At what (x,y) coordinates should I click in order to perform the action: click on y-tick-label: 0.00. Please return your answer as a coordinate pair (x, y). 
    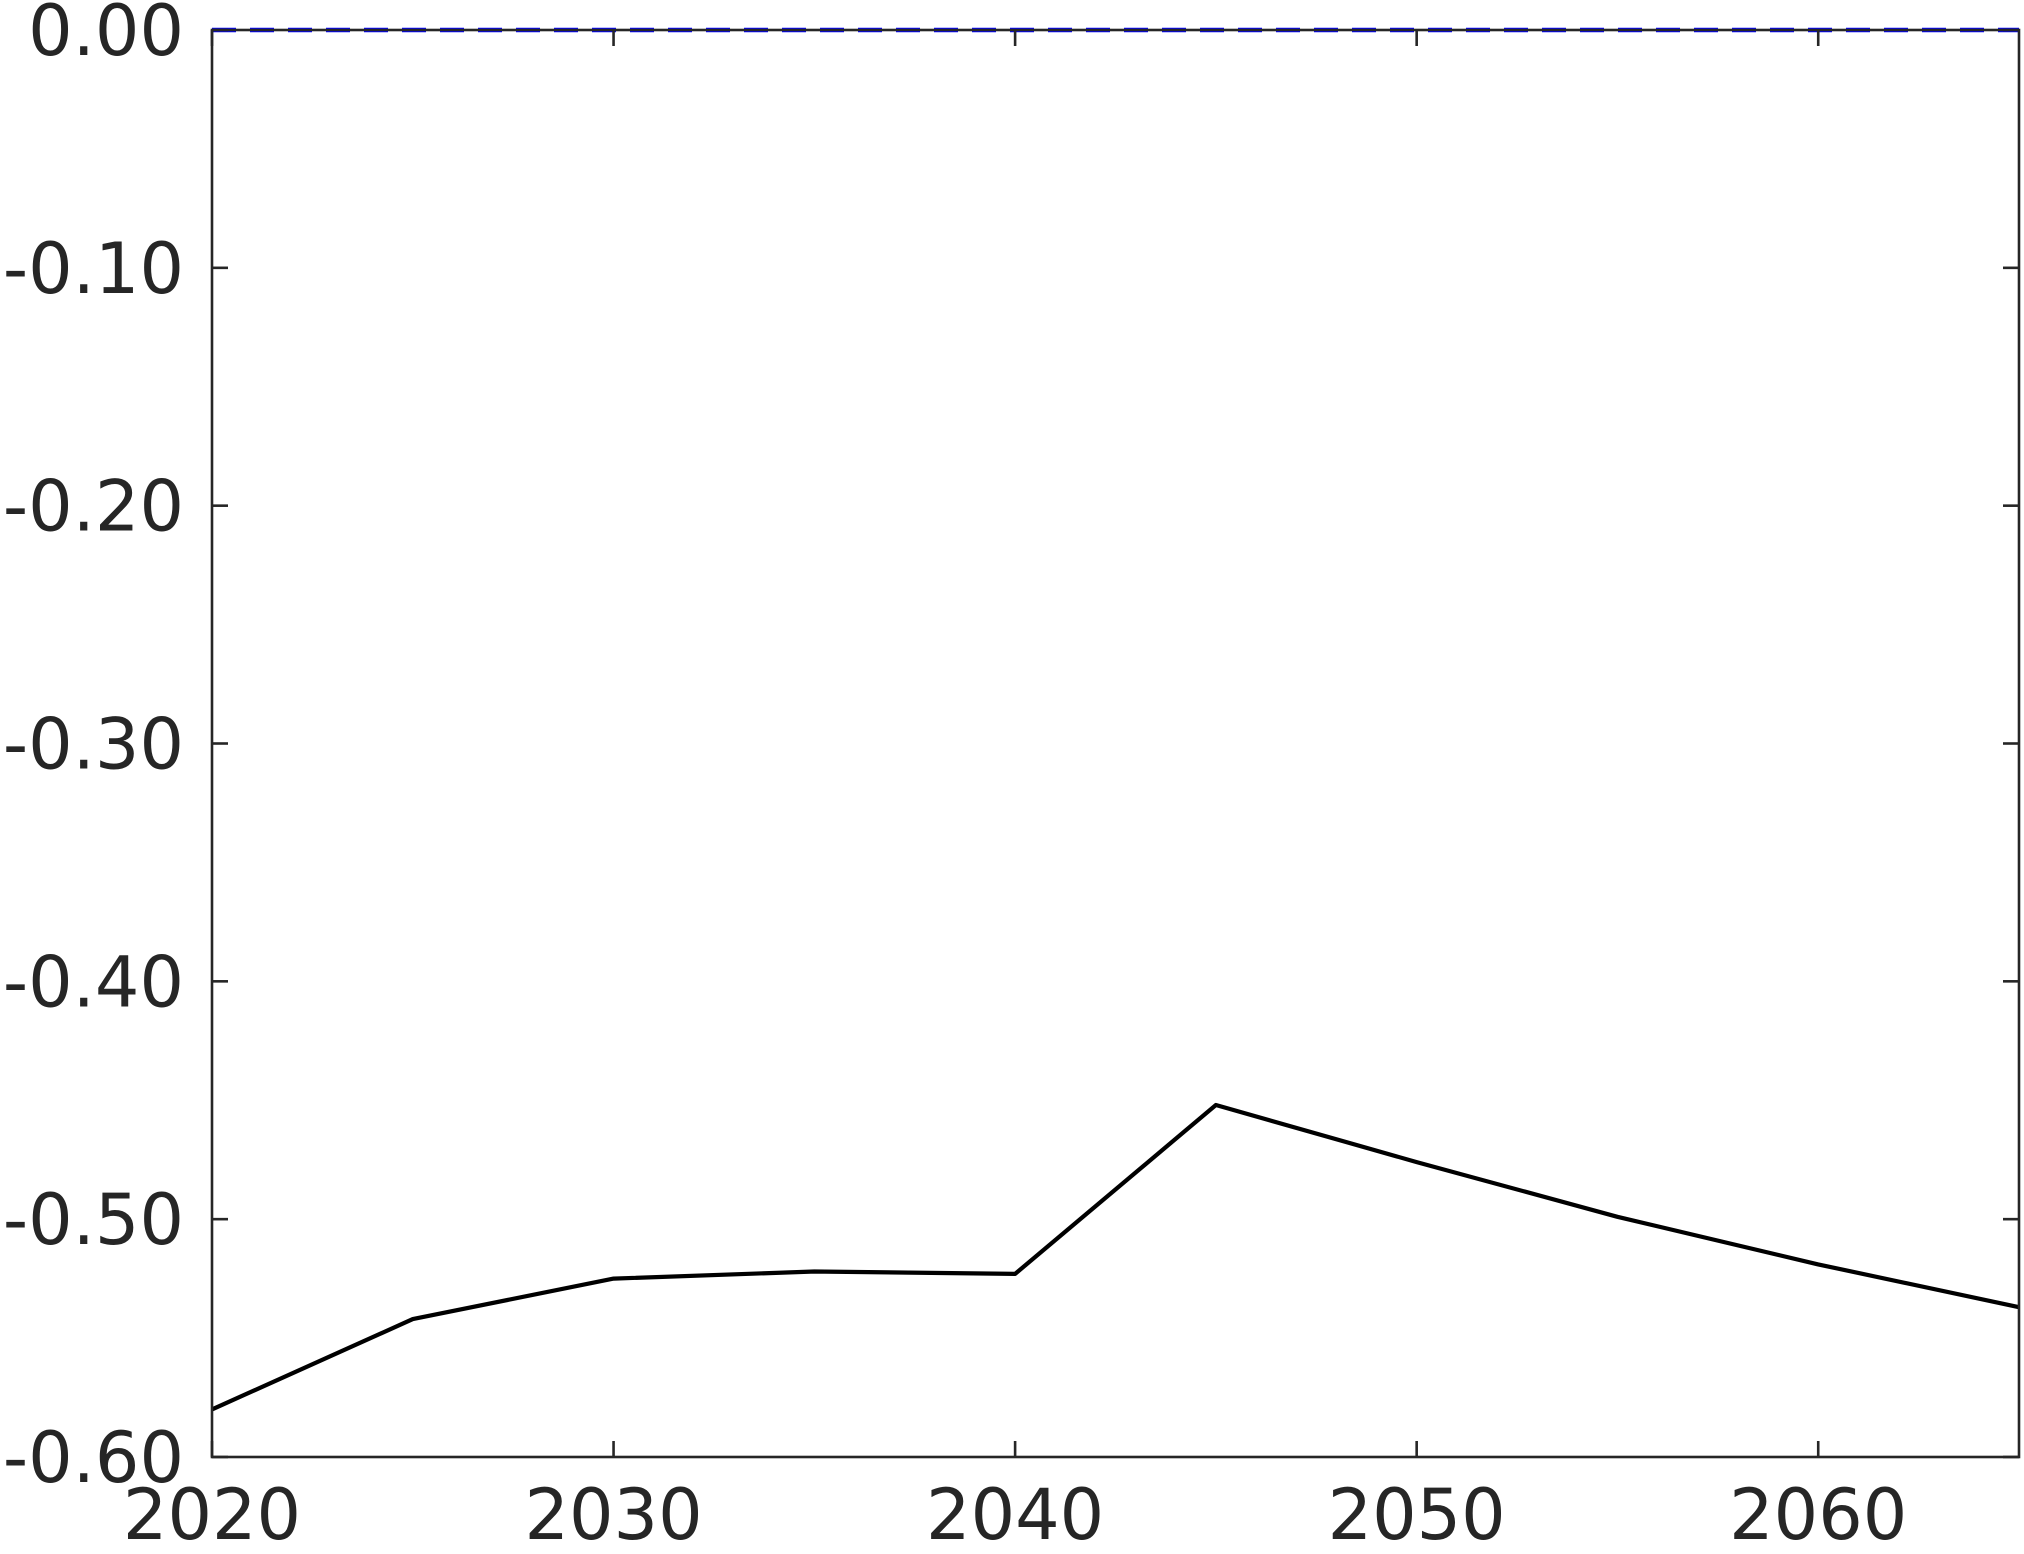
    Looking at the image, I should click on (106, 36).